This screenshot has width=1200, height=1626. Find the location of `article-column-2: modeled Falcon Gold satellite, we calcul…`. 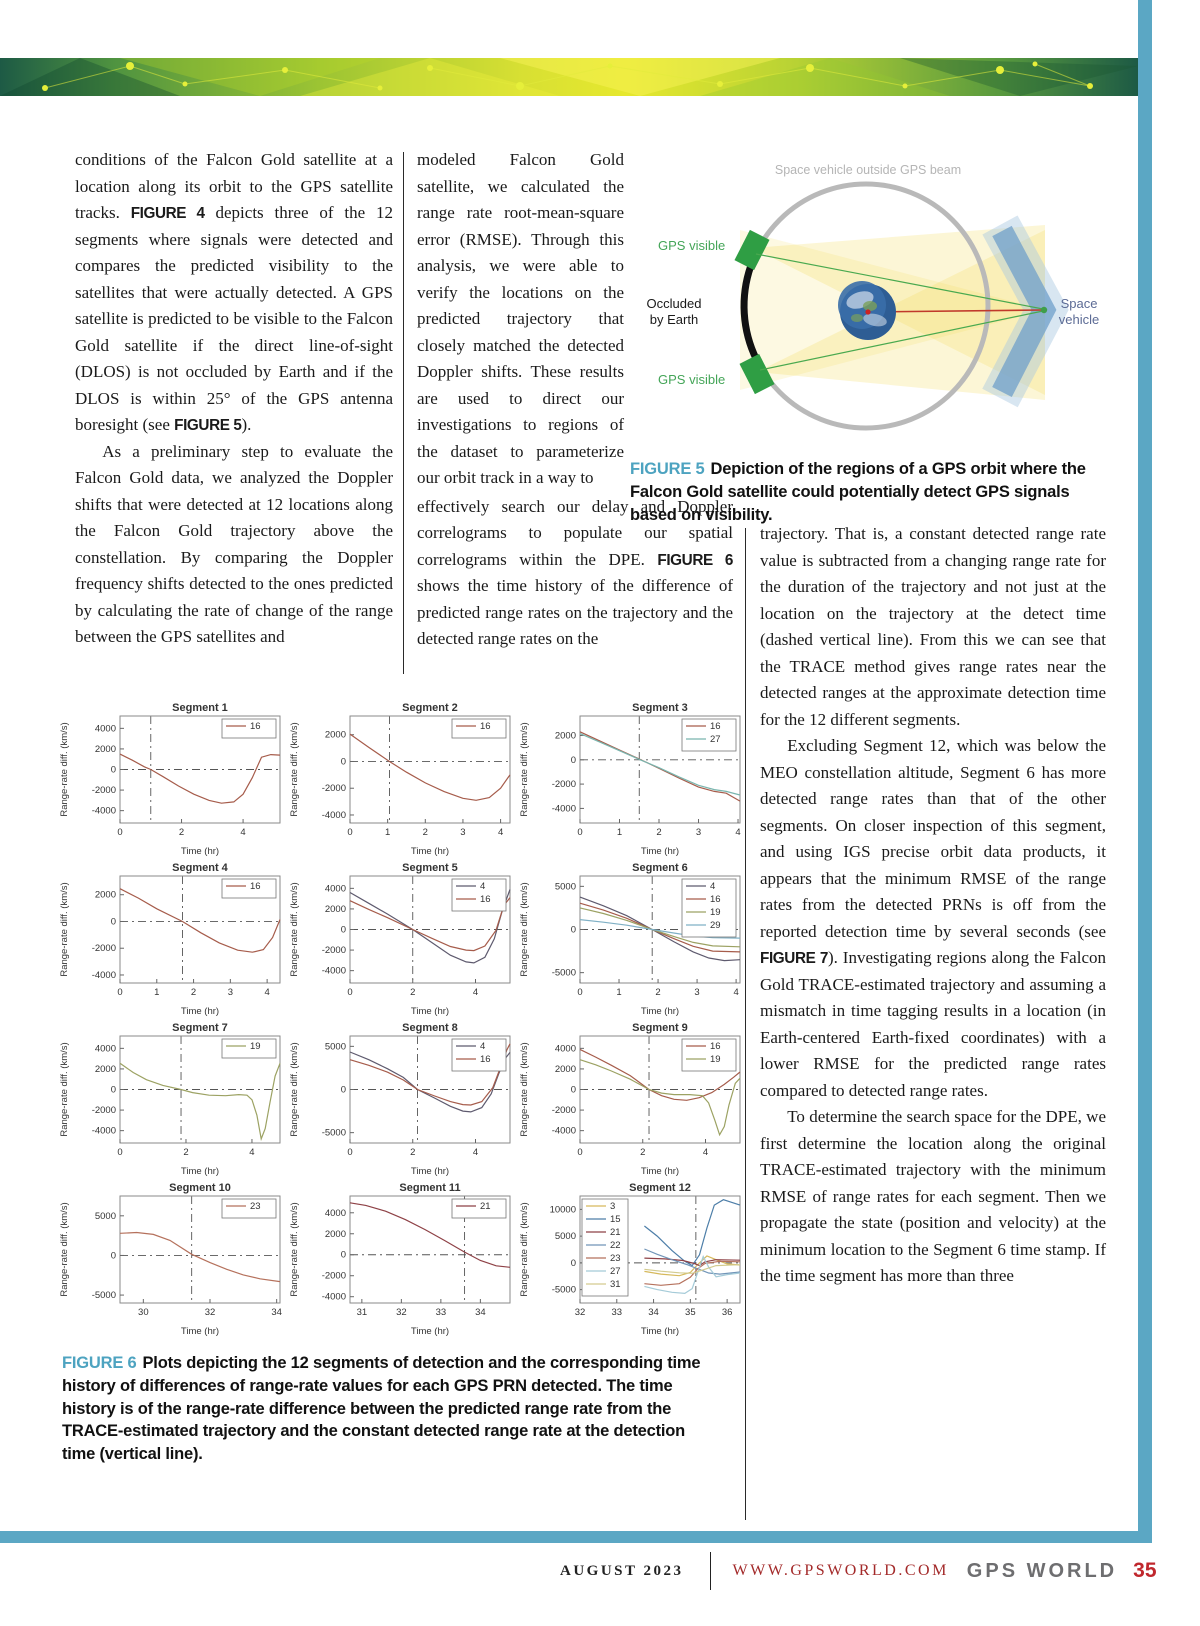

article-column-2: modeled Falcon Gold satellite, we calcul… is located at coordinates (575, 400).